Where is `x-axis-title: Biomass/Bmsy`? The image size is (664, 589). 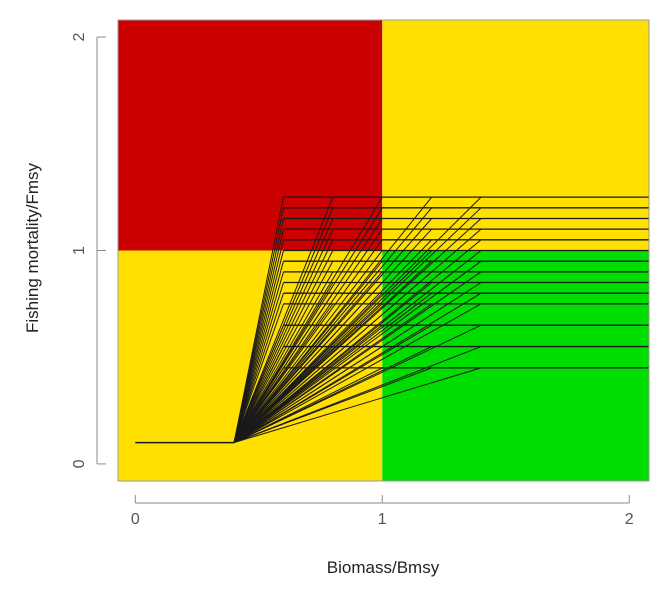
x-axis-title: Biomass/Bmsy is located at coordinates (383, 567).